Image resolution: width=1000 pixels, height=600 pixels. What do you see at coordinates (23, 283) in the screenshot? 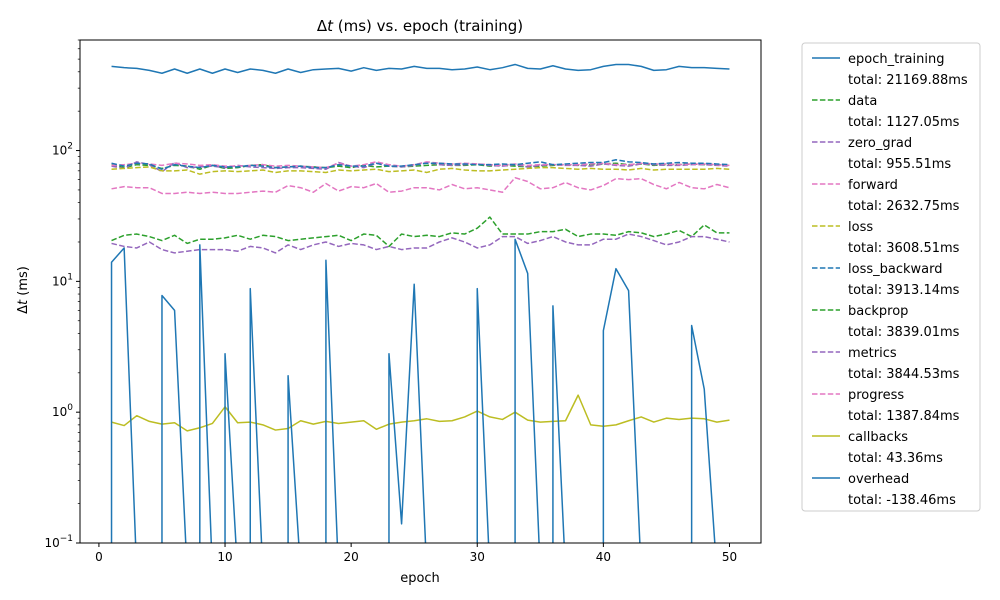
I see `y-axis-label-rest: (ms)` at bounding box center [23, 283].